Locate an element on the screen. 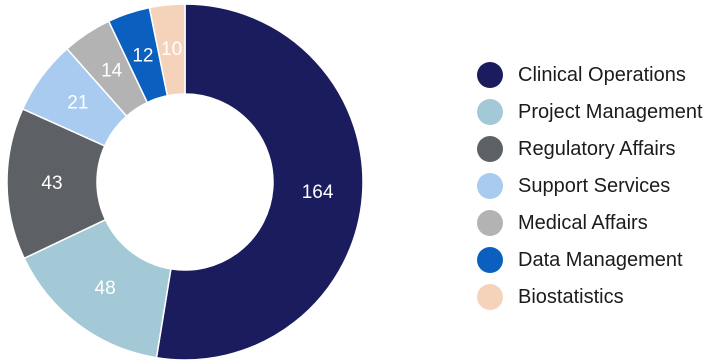  donut-slice-project-management is located at coordinates (97, 288).